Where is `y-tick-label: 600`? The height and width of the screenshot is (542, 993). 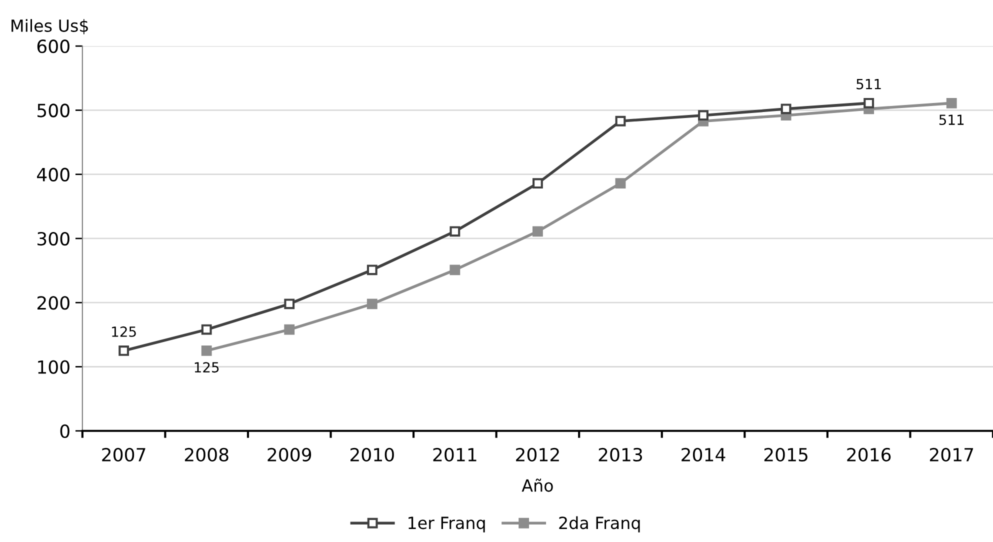 y-tick-label: 600 is located at coordinates (53, 47).